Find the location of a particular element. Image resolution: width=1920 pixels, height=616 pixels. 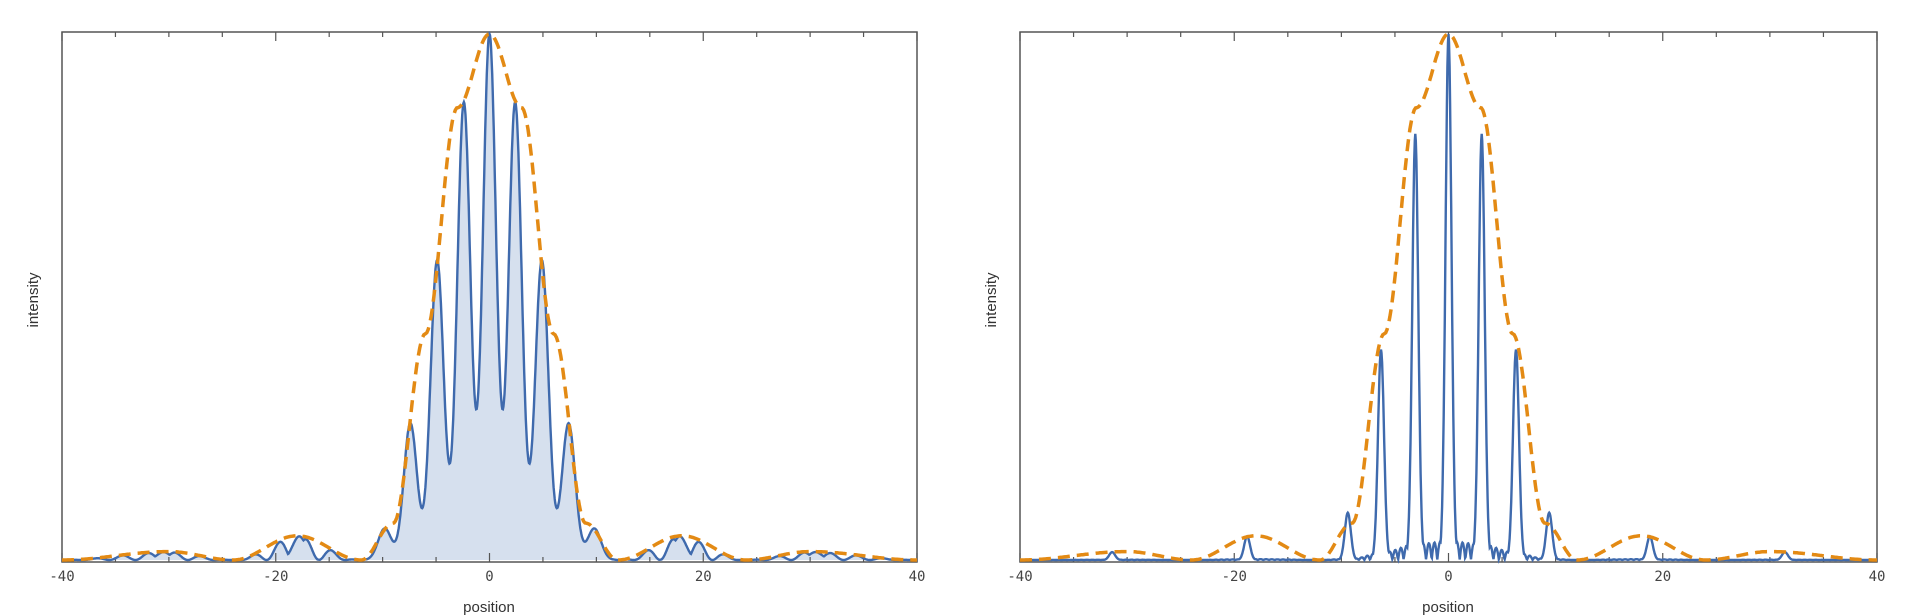

right-x-tick-labels: -40 -20 0 20 40 is located at coordinates (1446, 577).